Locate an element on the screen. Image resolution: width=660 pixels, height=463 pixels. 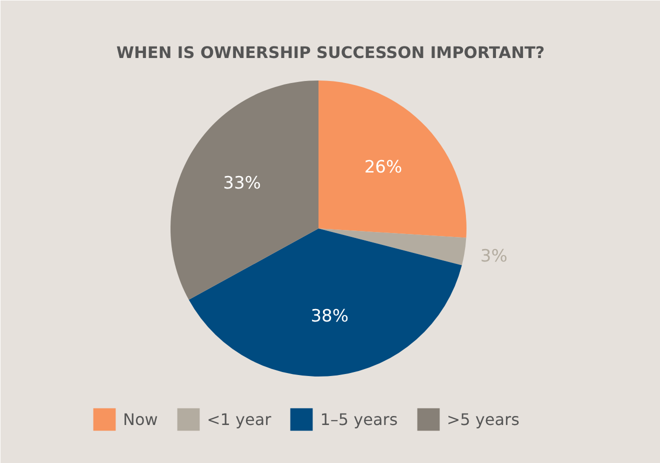
data-label: 38% is located at coordinates (329, 316).